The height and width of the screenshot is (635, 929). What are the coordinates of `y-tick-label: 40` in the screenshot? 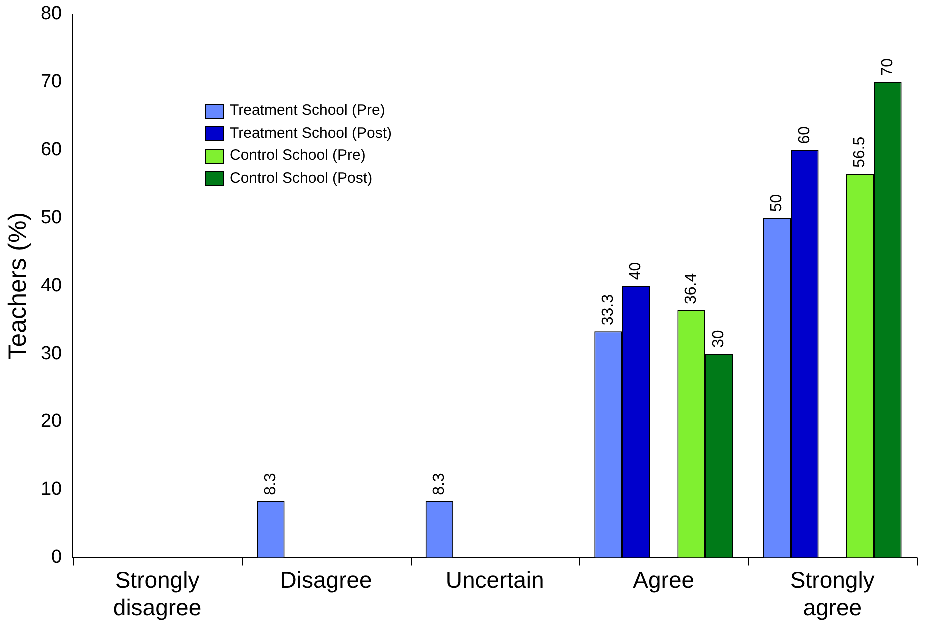 It's located at (51, 285).